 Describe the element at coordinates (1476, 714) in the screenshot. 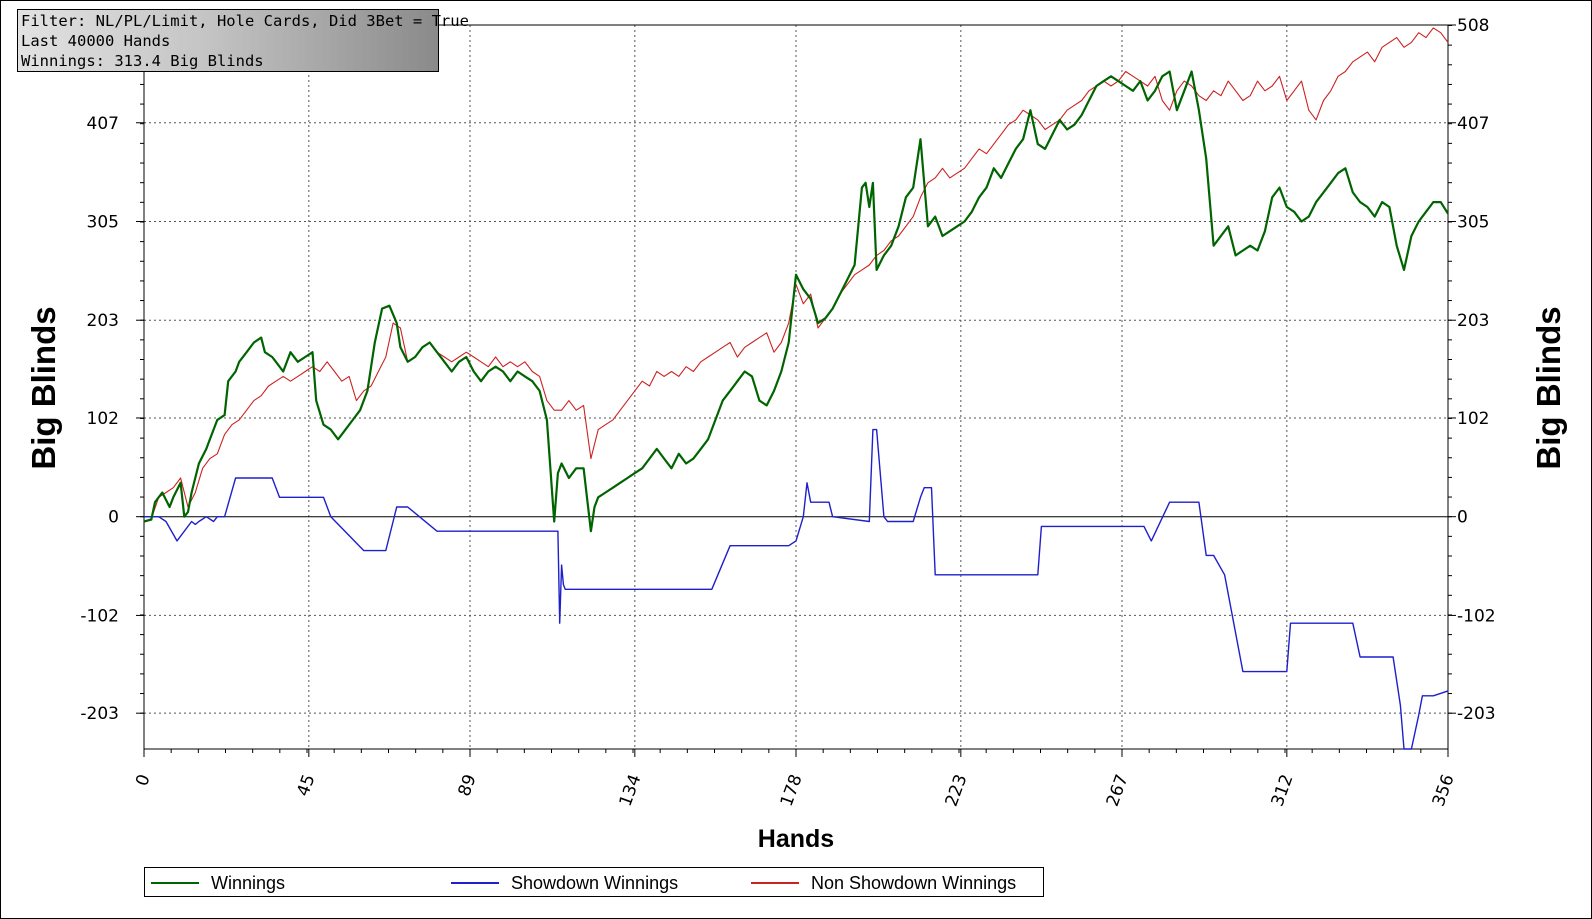

I see `y-tick-label-right: -203` at that location.